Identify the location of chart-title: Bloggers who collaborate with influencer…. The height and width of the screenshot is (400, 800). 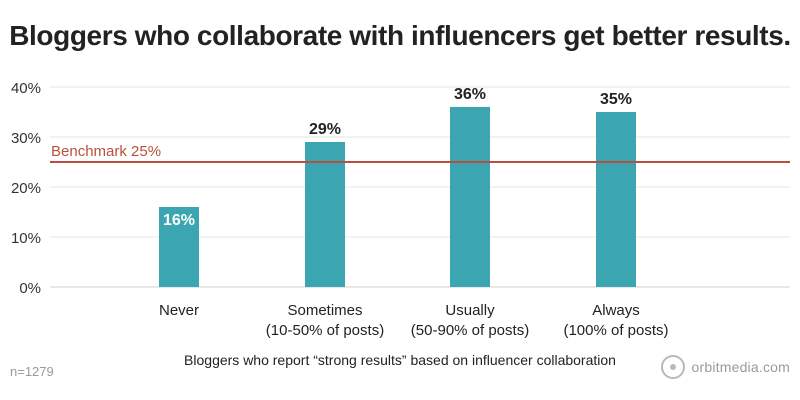
(400, 35).